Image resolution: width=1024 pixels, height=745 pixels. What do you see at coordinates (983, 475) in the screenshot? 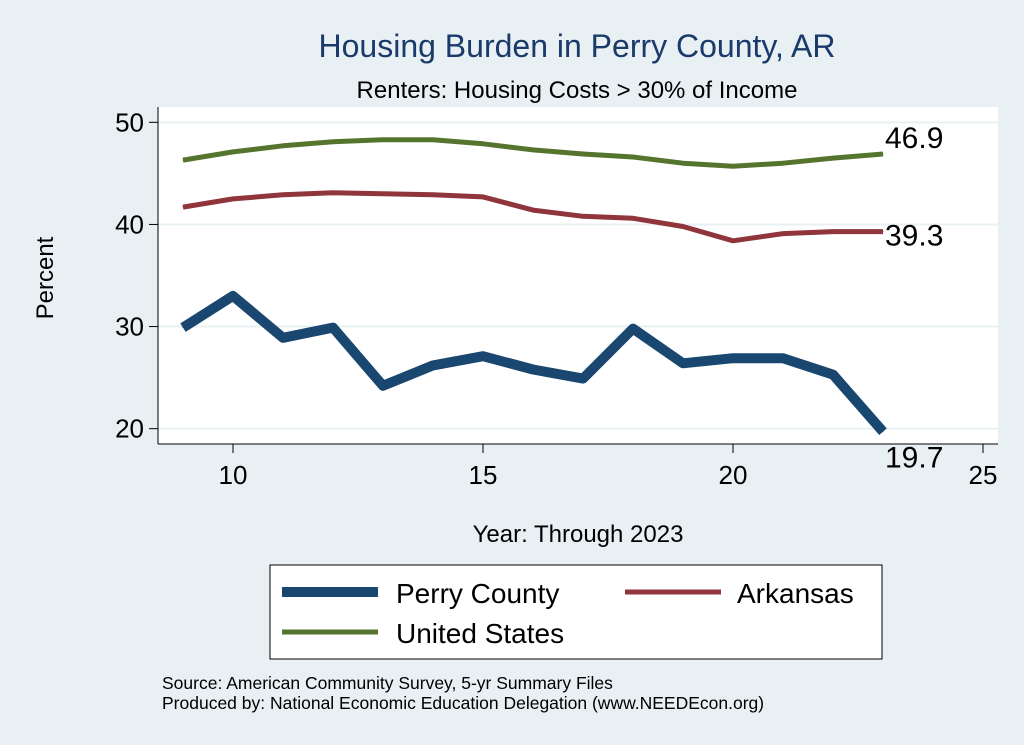
I see `x-tick-label-25: 25` at bounding box center [983, 475].